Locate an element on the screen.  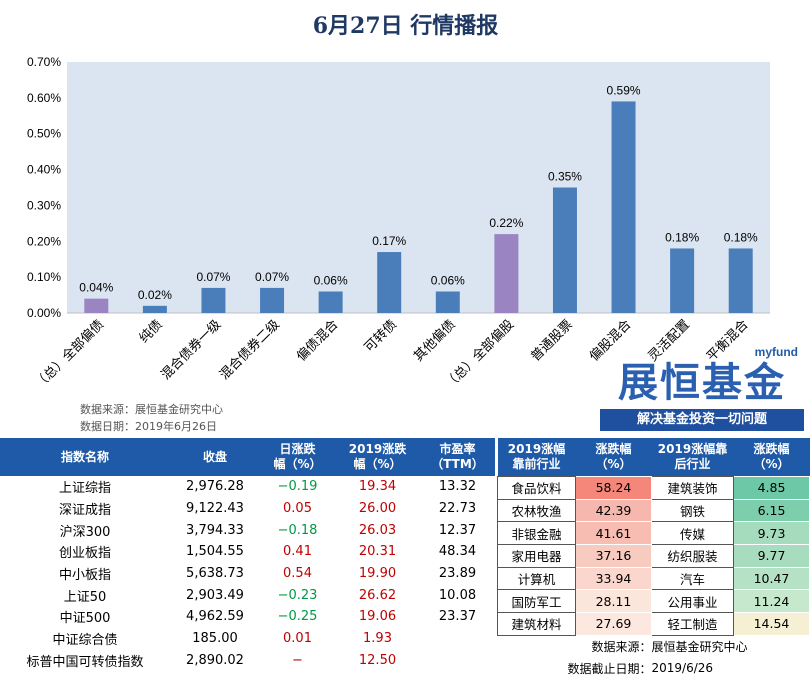
table-cell: −0.19 is located at coordinates (297, 487).